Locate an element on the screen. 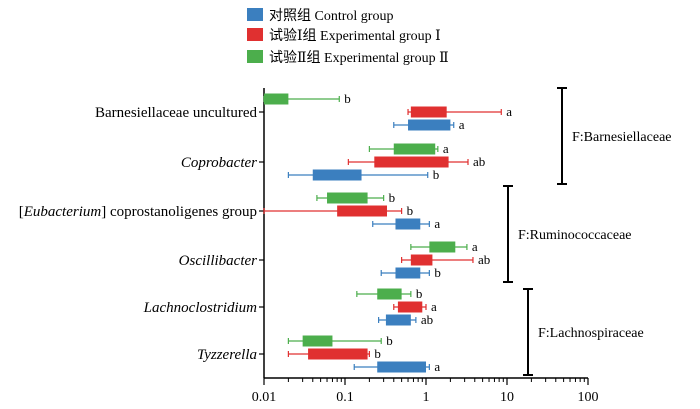  family-label: F:Lachnospiraceae is located at coordinates (591, 333).